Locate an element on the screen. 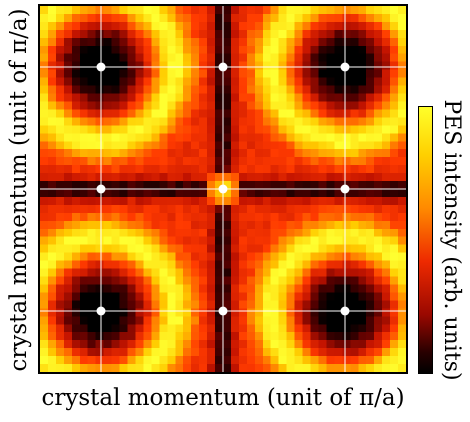 This screenshot has width=470, height=422. colorbar-label: PES intensity (arb. units) is located at coordinates (451, 240).